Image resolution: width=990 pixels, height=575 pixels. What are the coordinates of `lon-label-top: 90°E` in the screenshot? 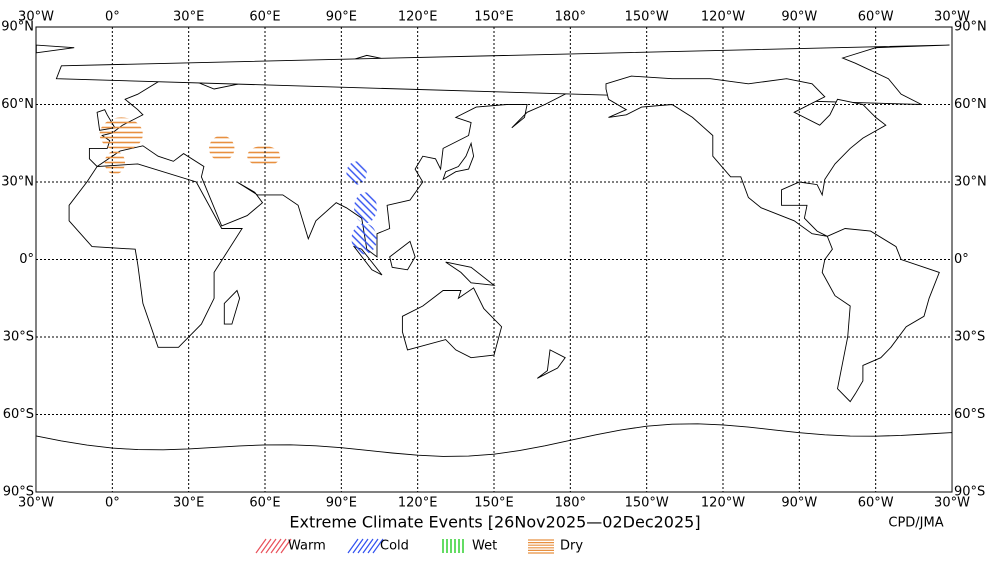 It's located at (341, 17).